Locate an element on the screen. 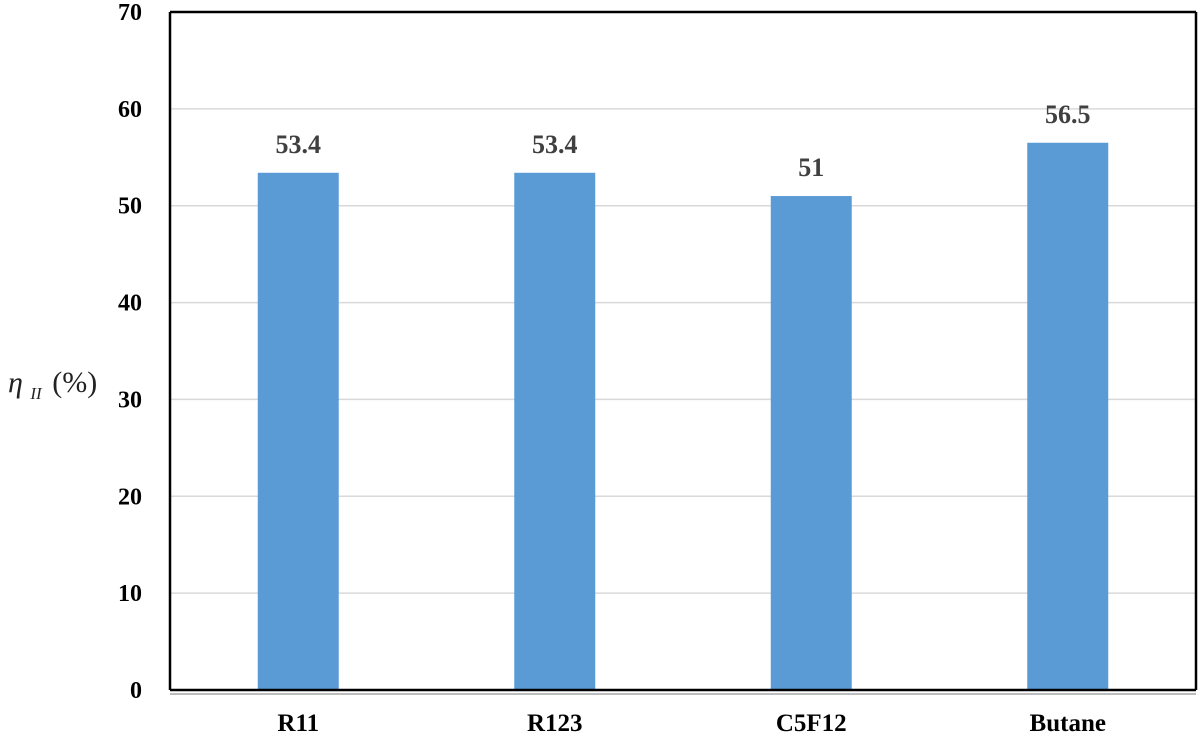 This screenshot has width=1200, height=743. y-tick-label: 10 is located at coordinates (130, 594).